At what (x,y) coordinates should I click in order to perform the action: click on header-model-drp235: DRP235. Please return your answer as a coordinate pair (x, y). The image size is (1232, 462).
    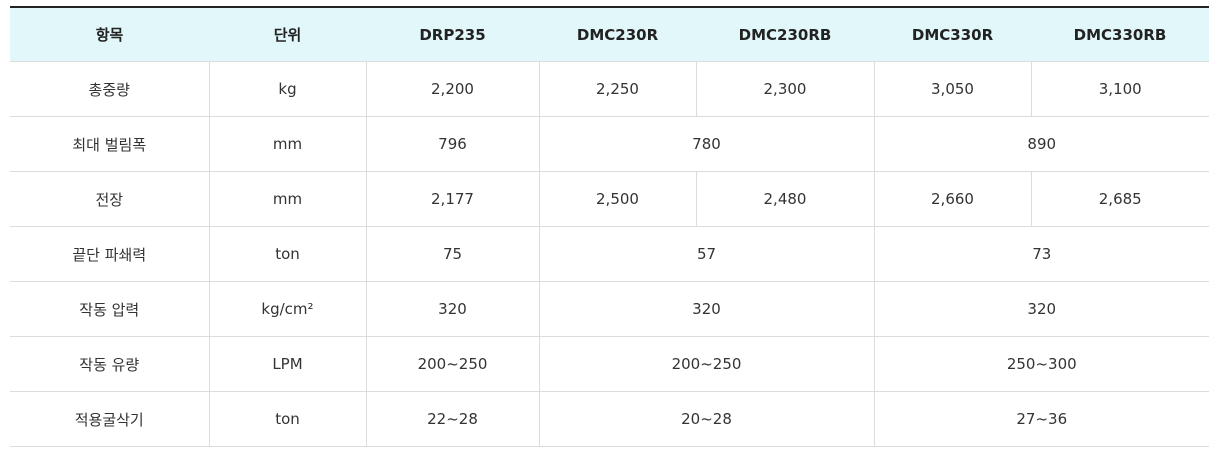
    Looking at the image, I should click on (452, 34).